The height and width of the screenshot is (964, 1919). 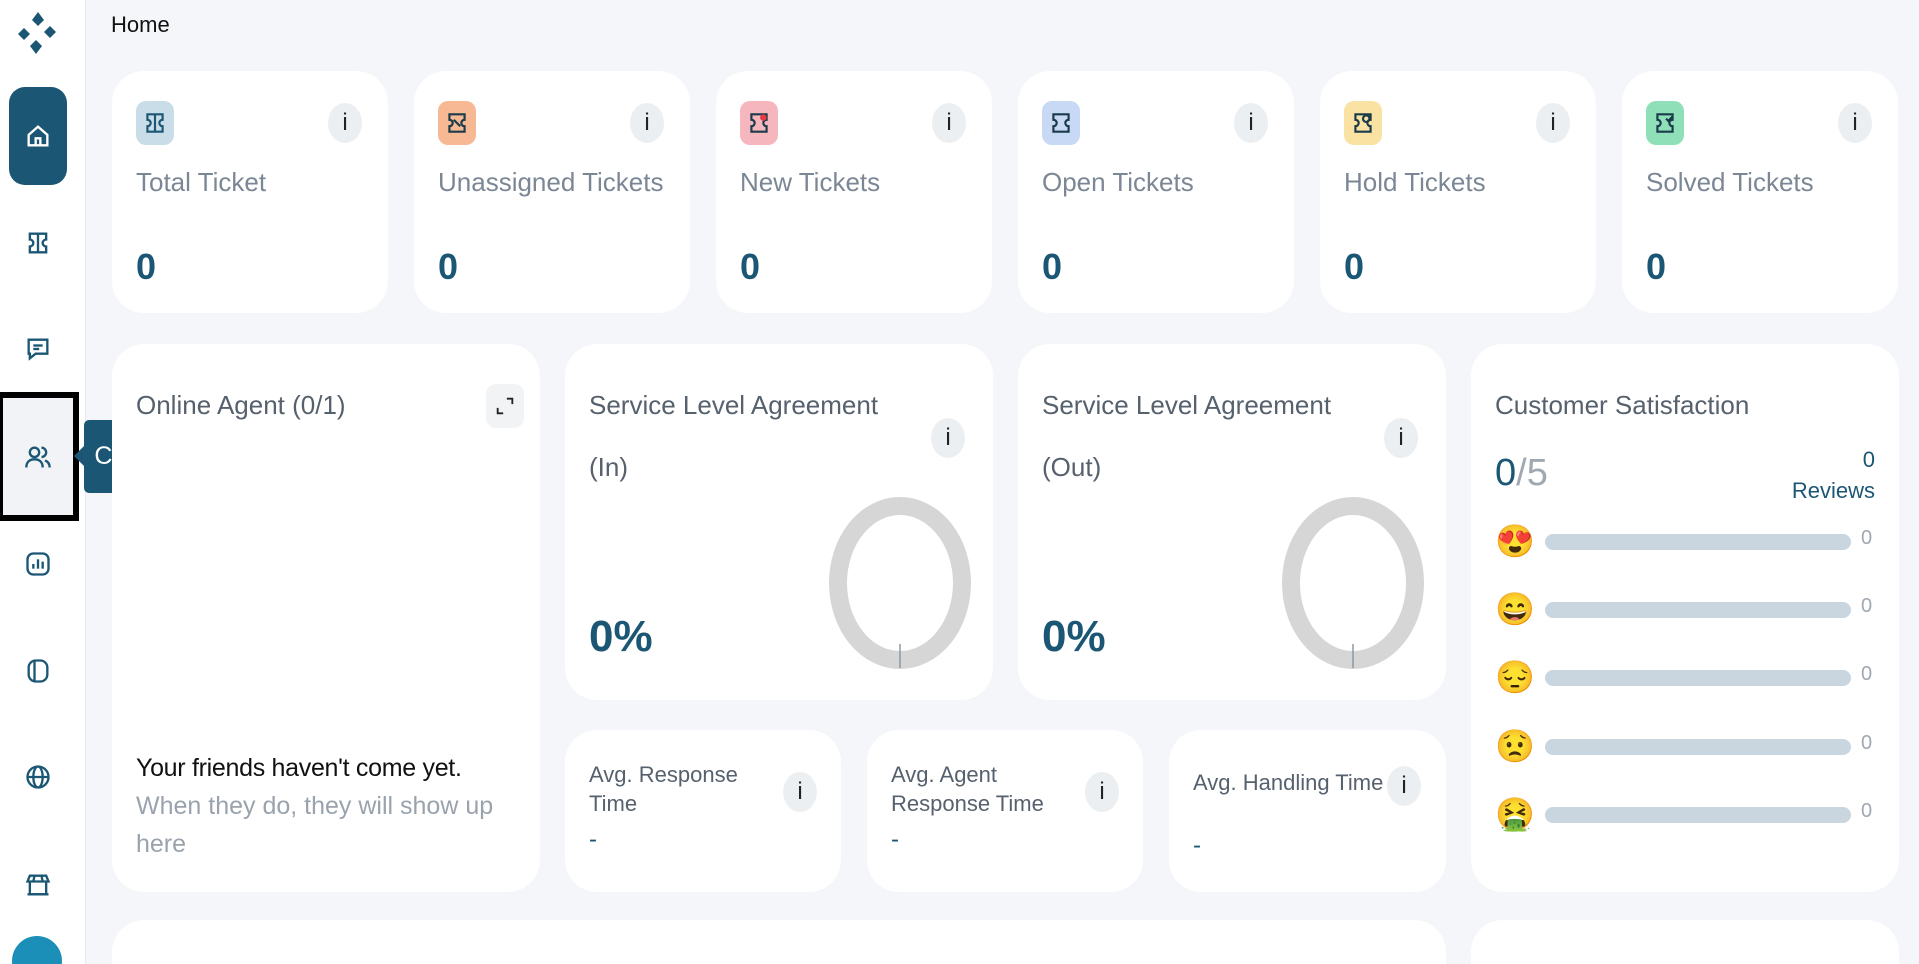 What do you see at coordinates (241, 405) in the screenshot?
I see `online-agent-title: Online Agent (0/1)` at bounding box center [241, 405].